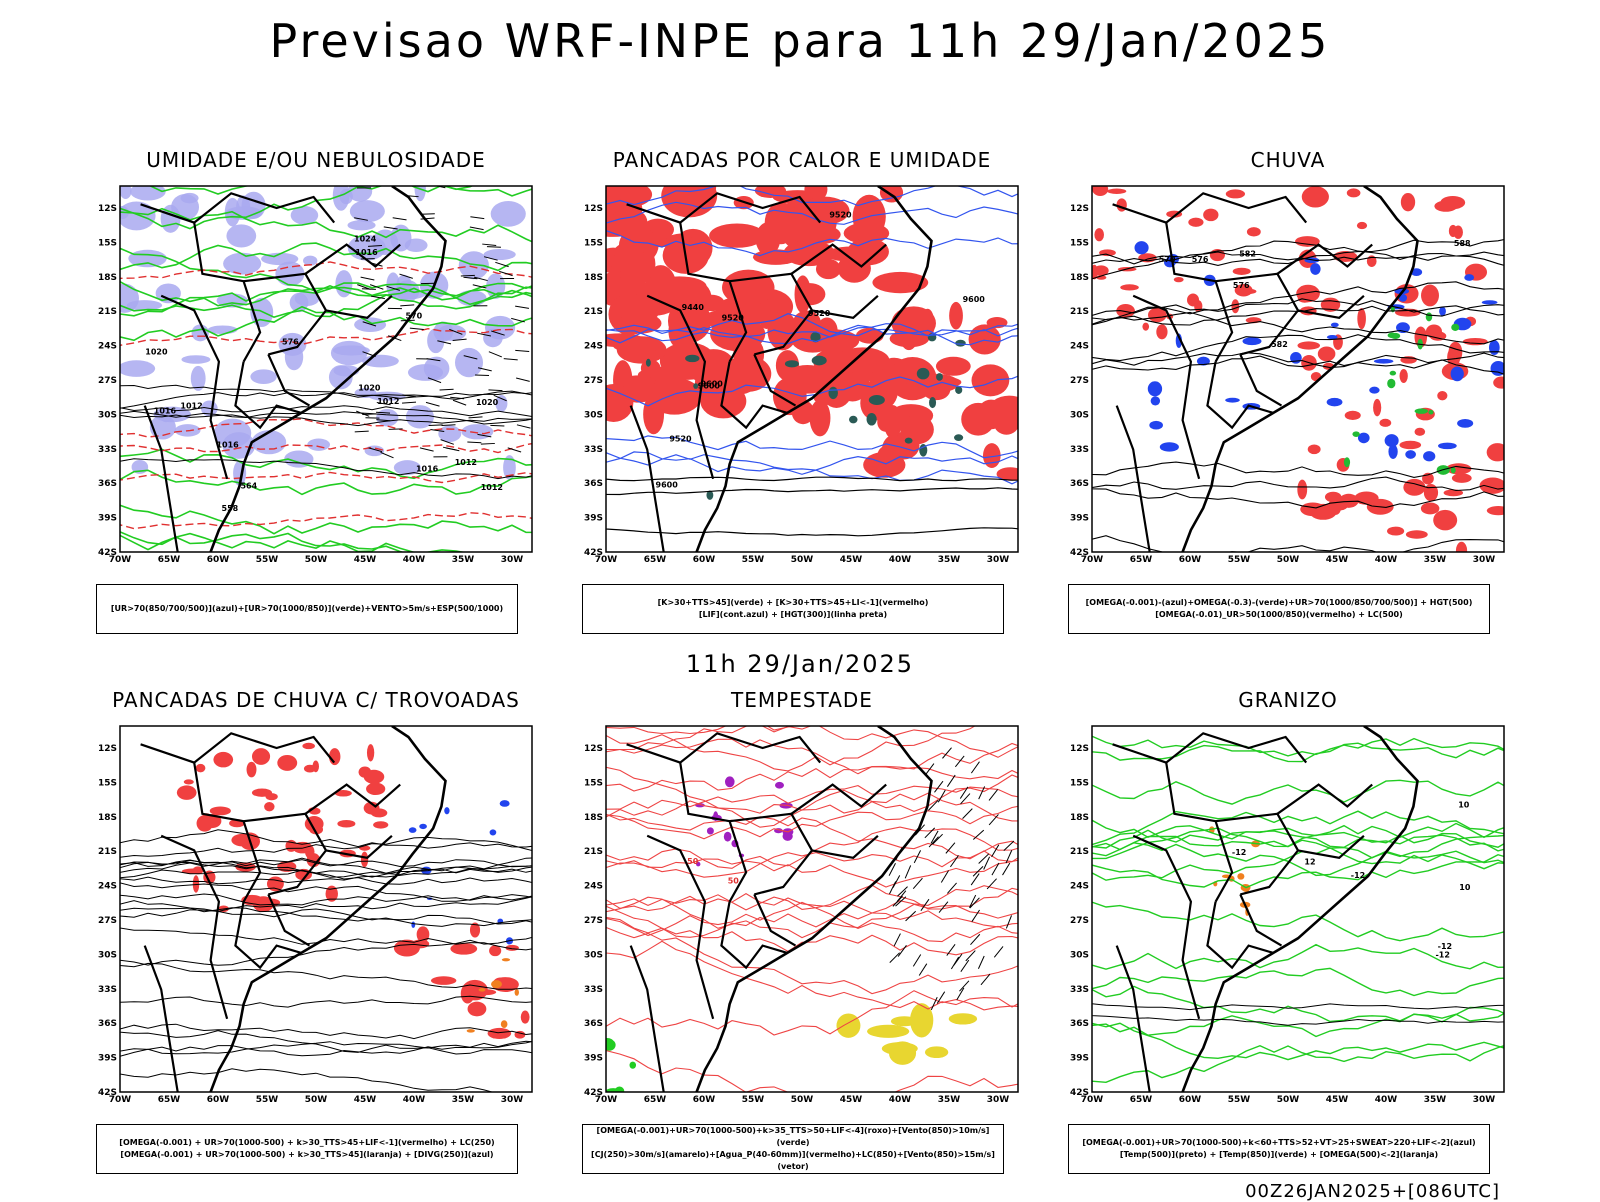 The height and width of the screenshot is (1202, 1600). Describe the element at coordinates (1190, 560) in the screenshot. I see `lon-tick-label: 60W` at that location.